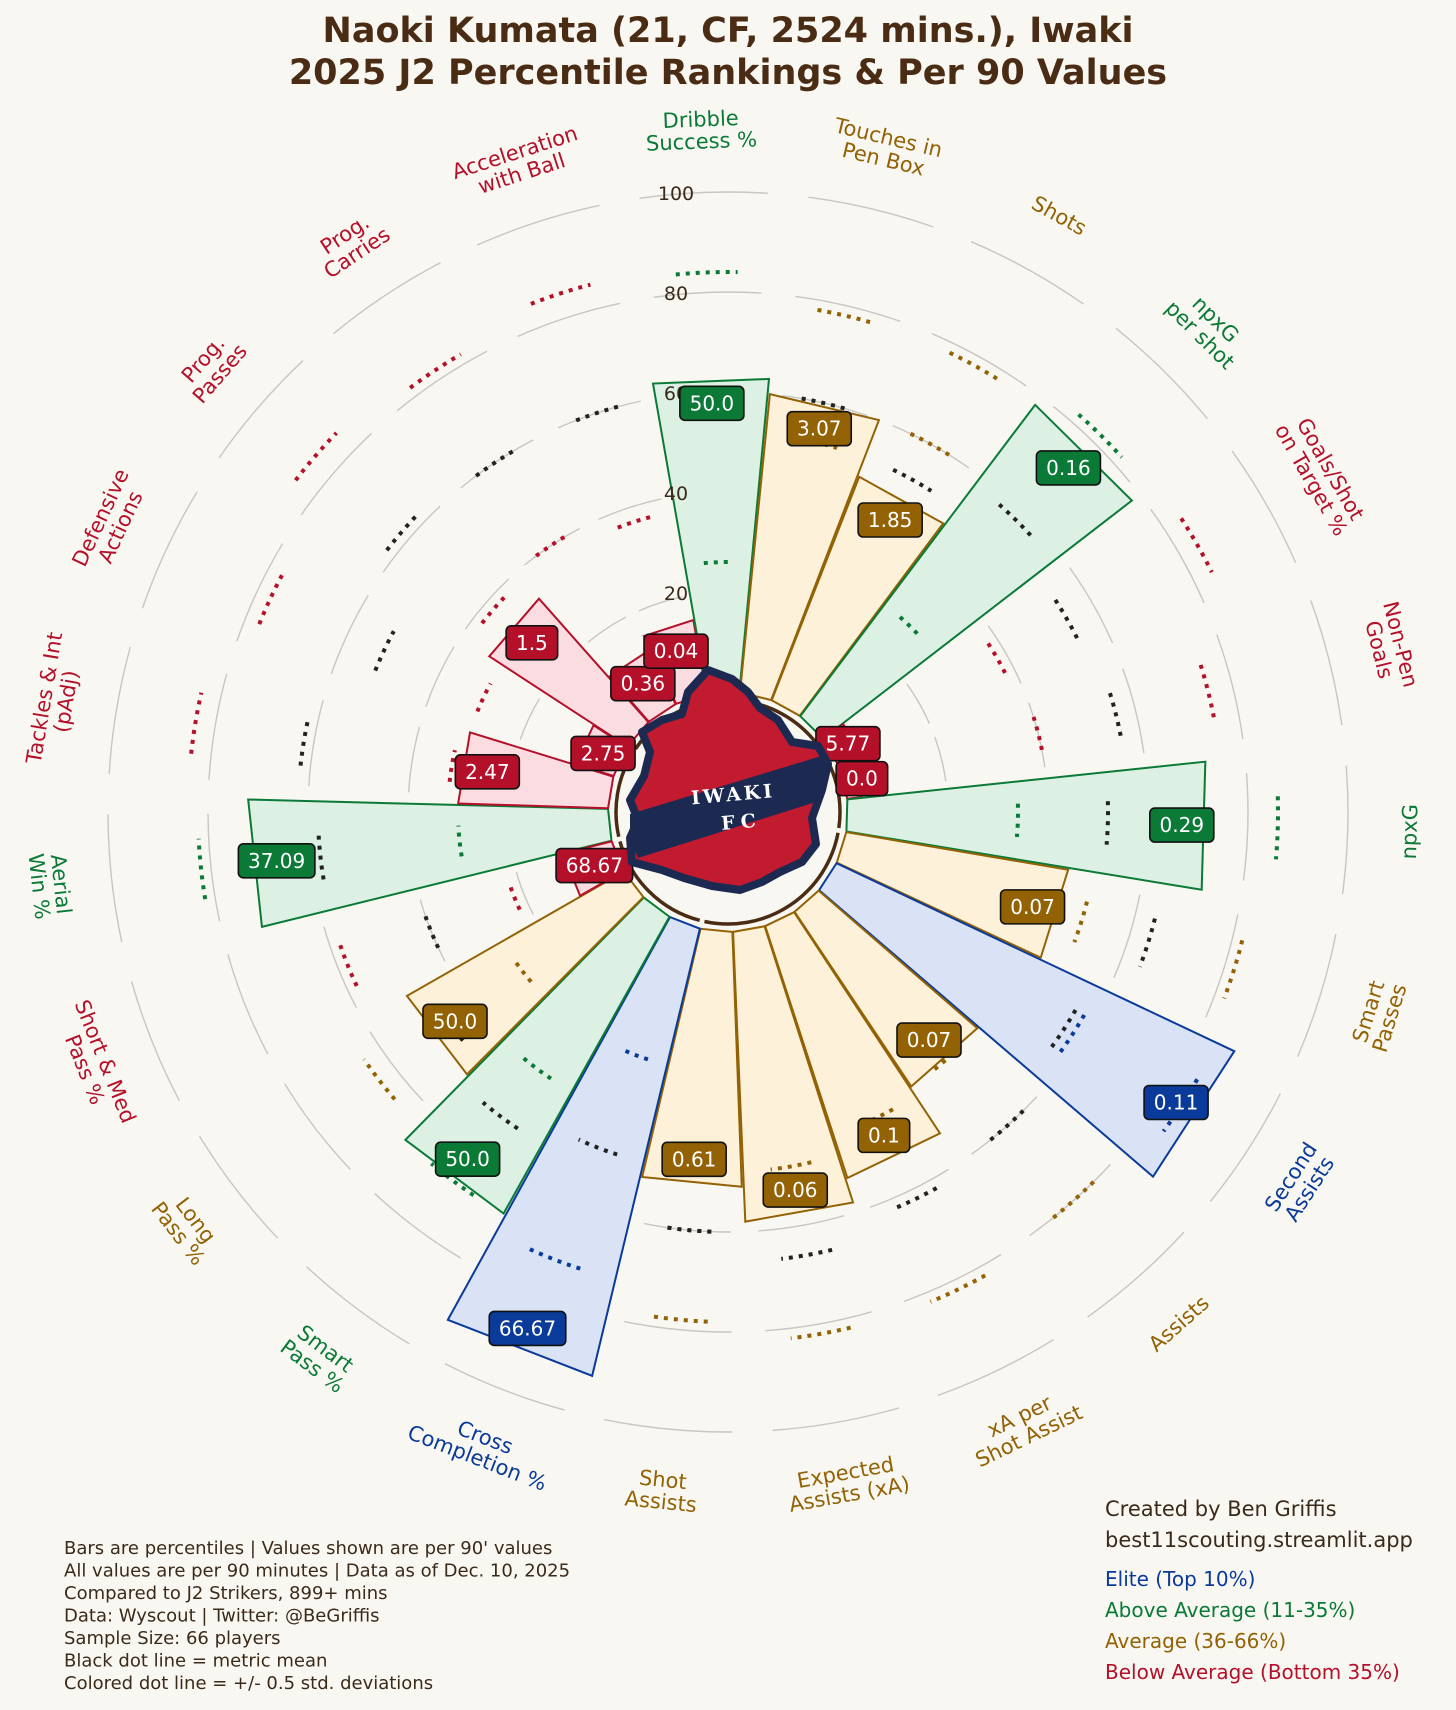 The width and height of the screenshot is (1456, 1710). I want to click on mean-line-npxg-per-shot, so click(1016, 520).